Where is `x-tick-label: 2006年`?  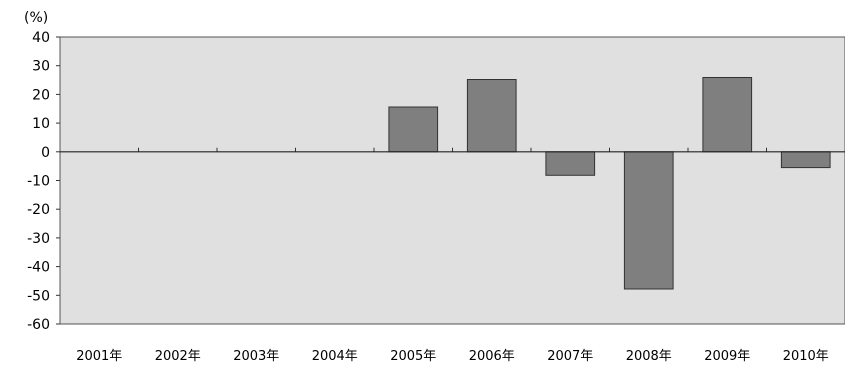
x-tick-label: 2006年 is located at coordinates (492, 356).